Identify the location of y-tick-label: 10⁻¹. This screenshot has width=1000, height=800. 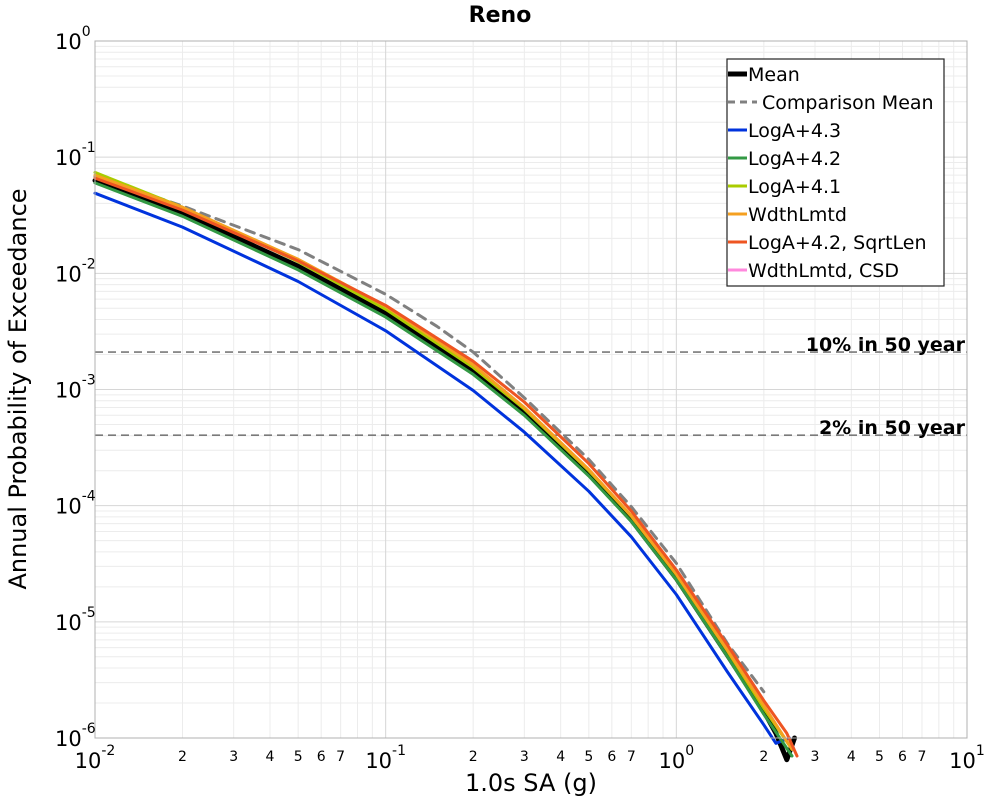
(75, 155).